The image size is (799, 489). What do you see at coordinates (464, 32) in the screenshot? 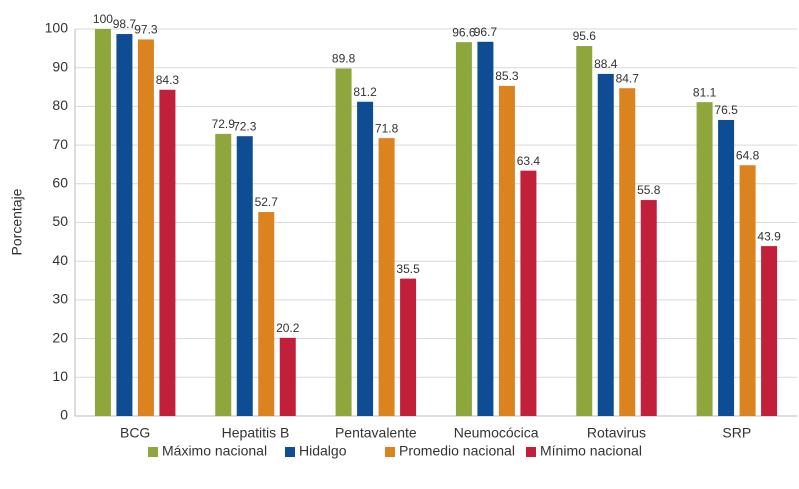
I see `value-label: 96.6` at bounding box center [464, 32].